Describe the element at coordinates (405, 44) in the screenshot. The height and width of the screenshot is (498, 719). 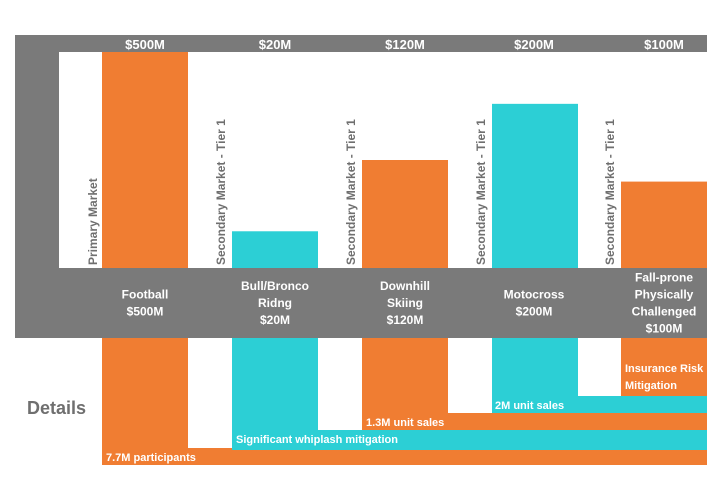
I see `top-value-label-3: $120M` at that location.